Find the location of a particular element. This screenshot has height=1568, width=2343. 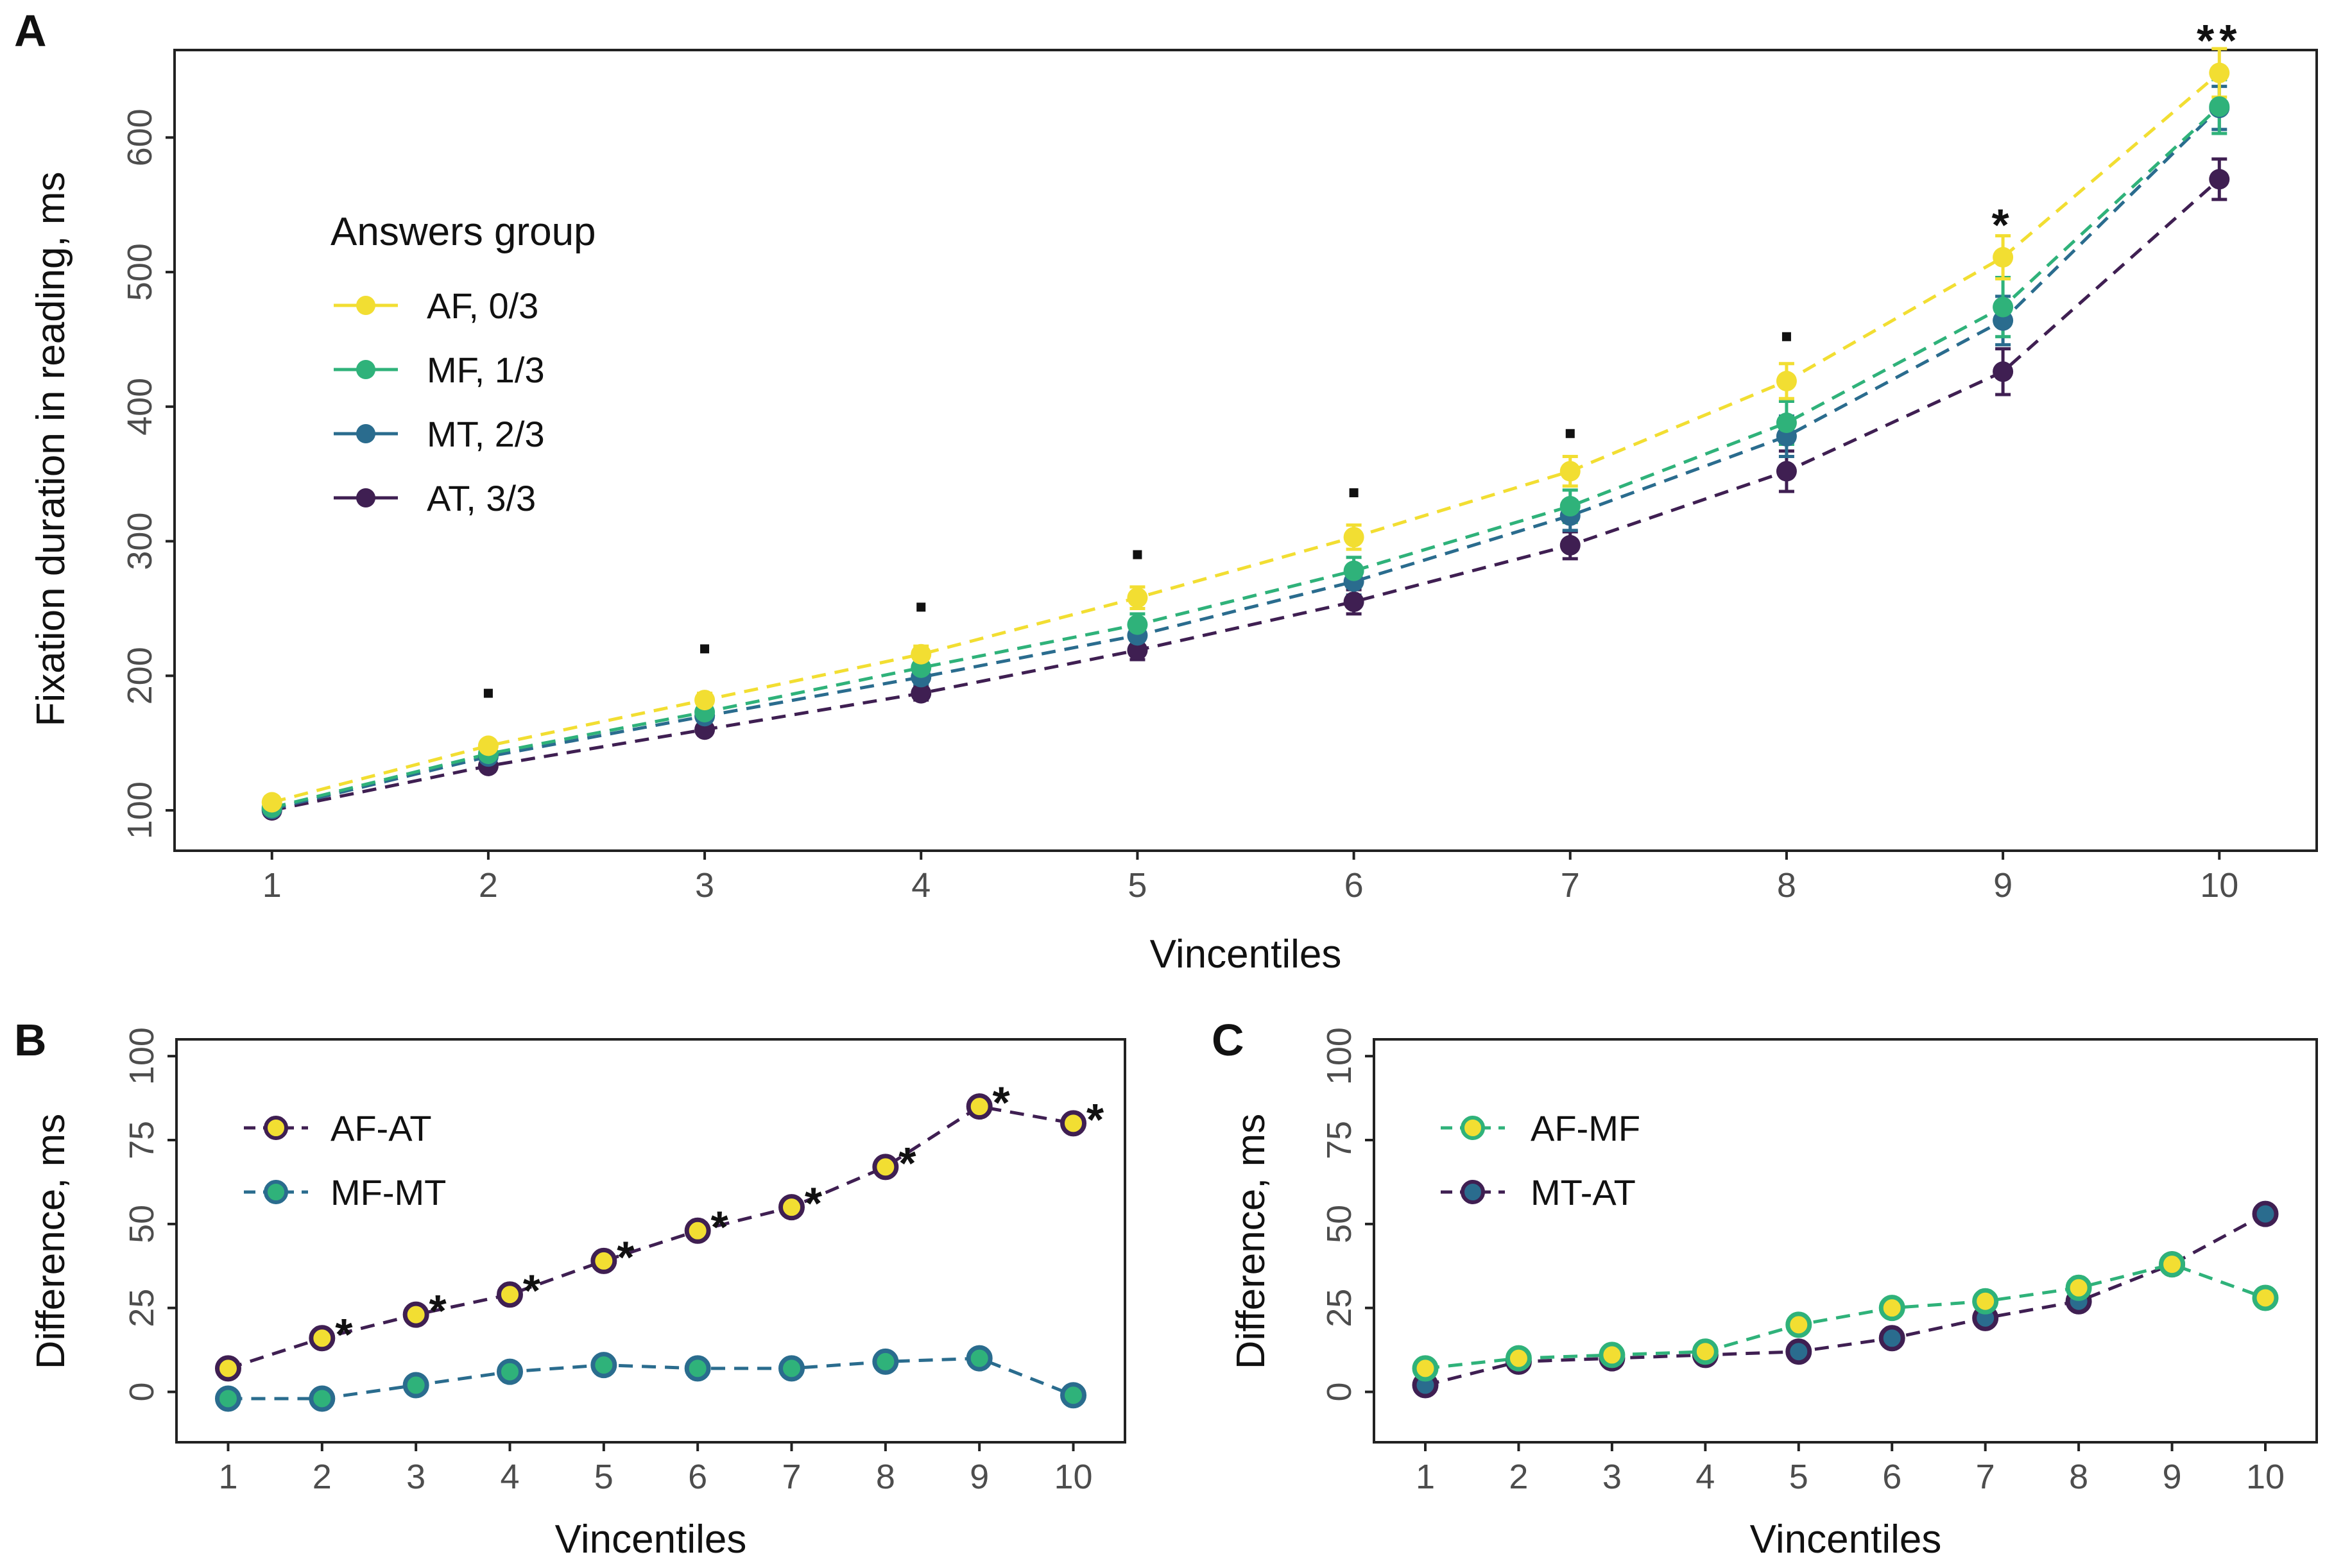

panel-c-points is located at coordinates (1845, 1299).